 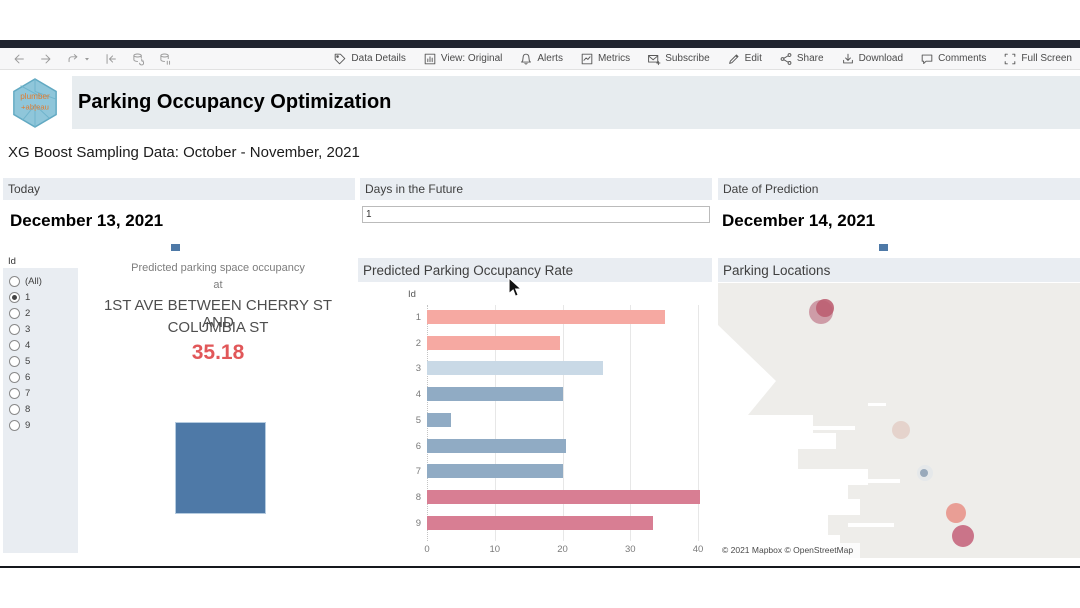 What do you see at coordinates (495, 549) in the screenshot?
I see `chart-axis-tick: 10` at bounding box center [495, 549].